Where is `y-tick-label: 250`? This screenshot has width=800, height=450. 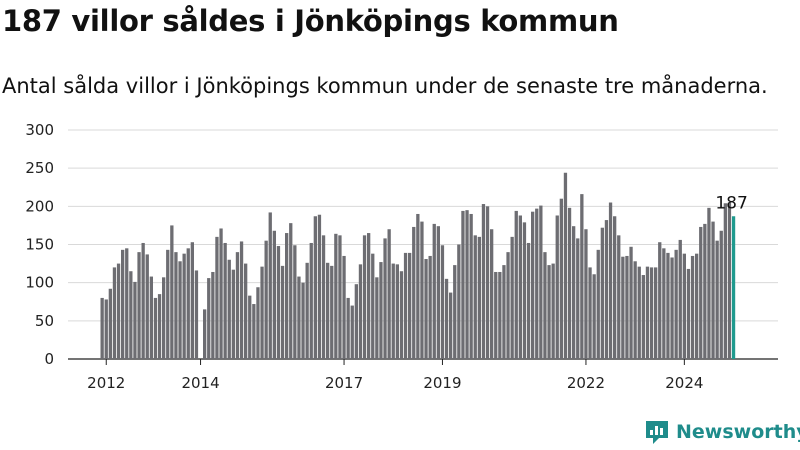
y-tick-label: 250 is located at coordinates (39, 168).